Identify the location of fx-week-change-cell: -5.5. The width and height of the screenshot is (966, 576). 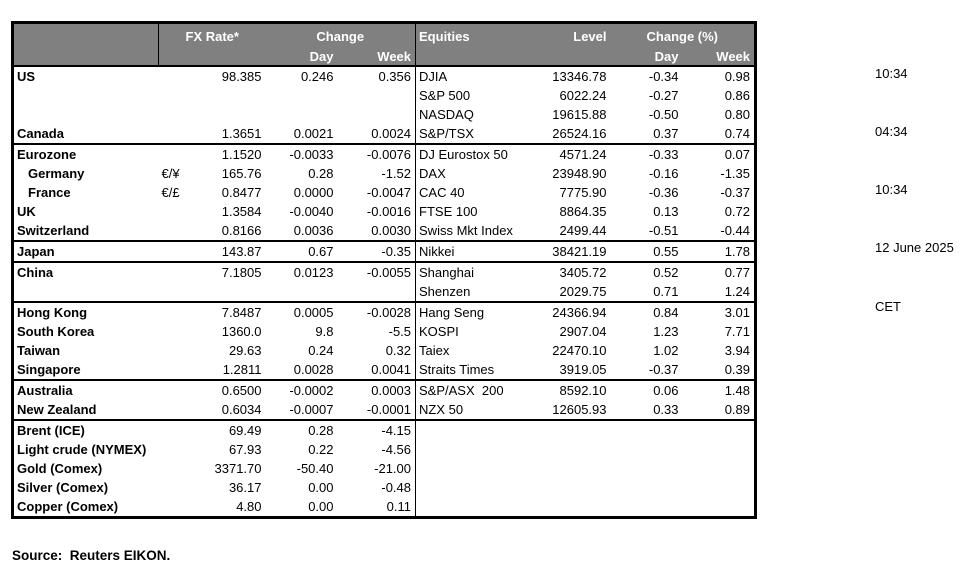
(377, 331).